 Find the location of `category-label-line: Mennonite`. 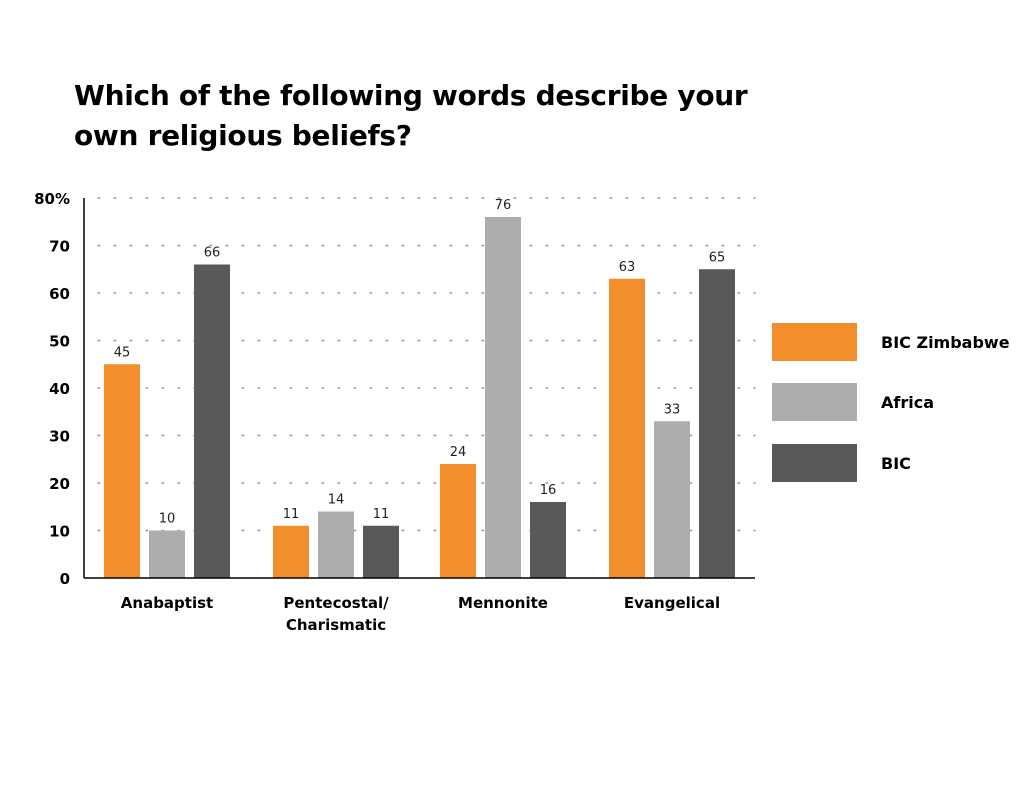

category-label-line: Mennonite is located at coordinates (503, 603).